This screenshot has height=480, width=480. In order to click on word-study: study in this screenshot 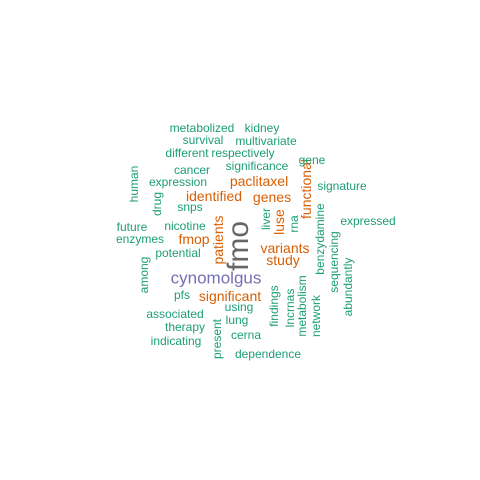, I will do `click(283, 260)`.